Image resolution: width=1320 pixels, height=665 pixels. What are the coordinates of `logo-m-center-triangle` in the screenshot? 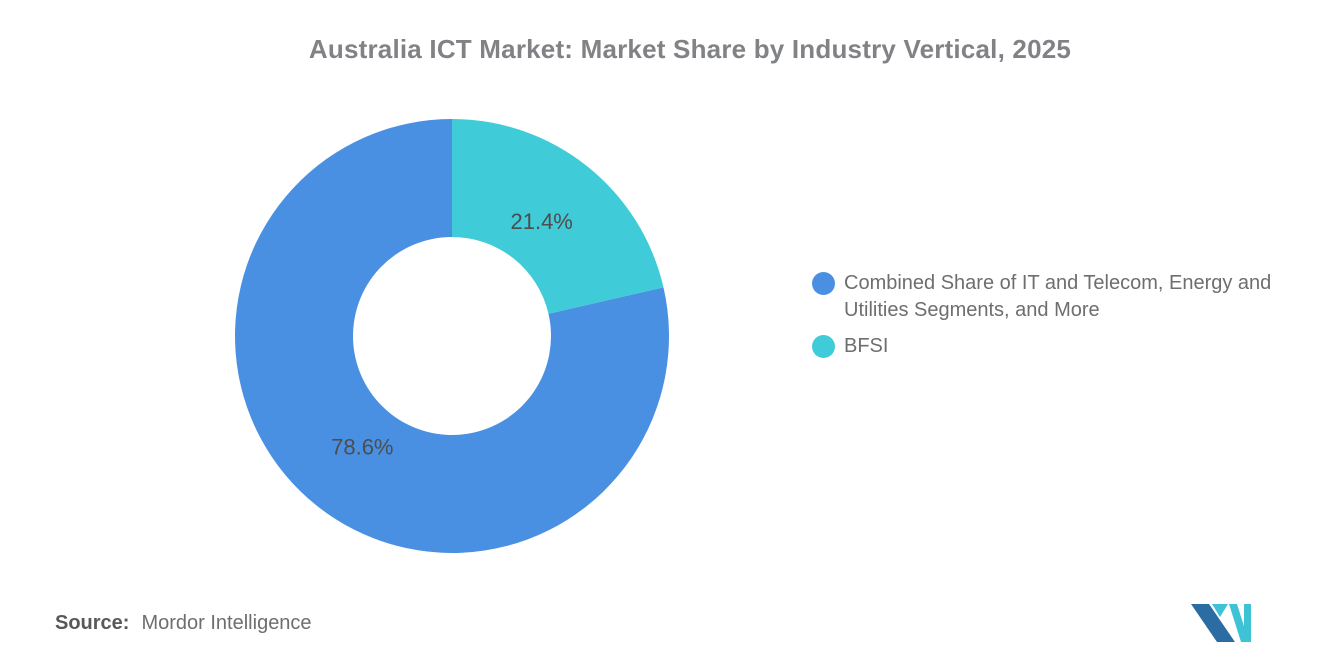 It's located at (1220, 610).